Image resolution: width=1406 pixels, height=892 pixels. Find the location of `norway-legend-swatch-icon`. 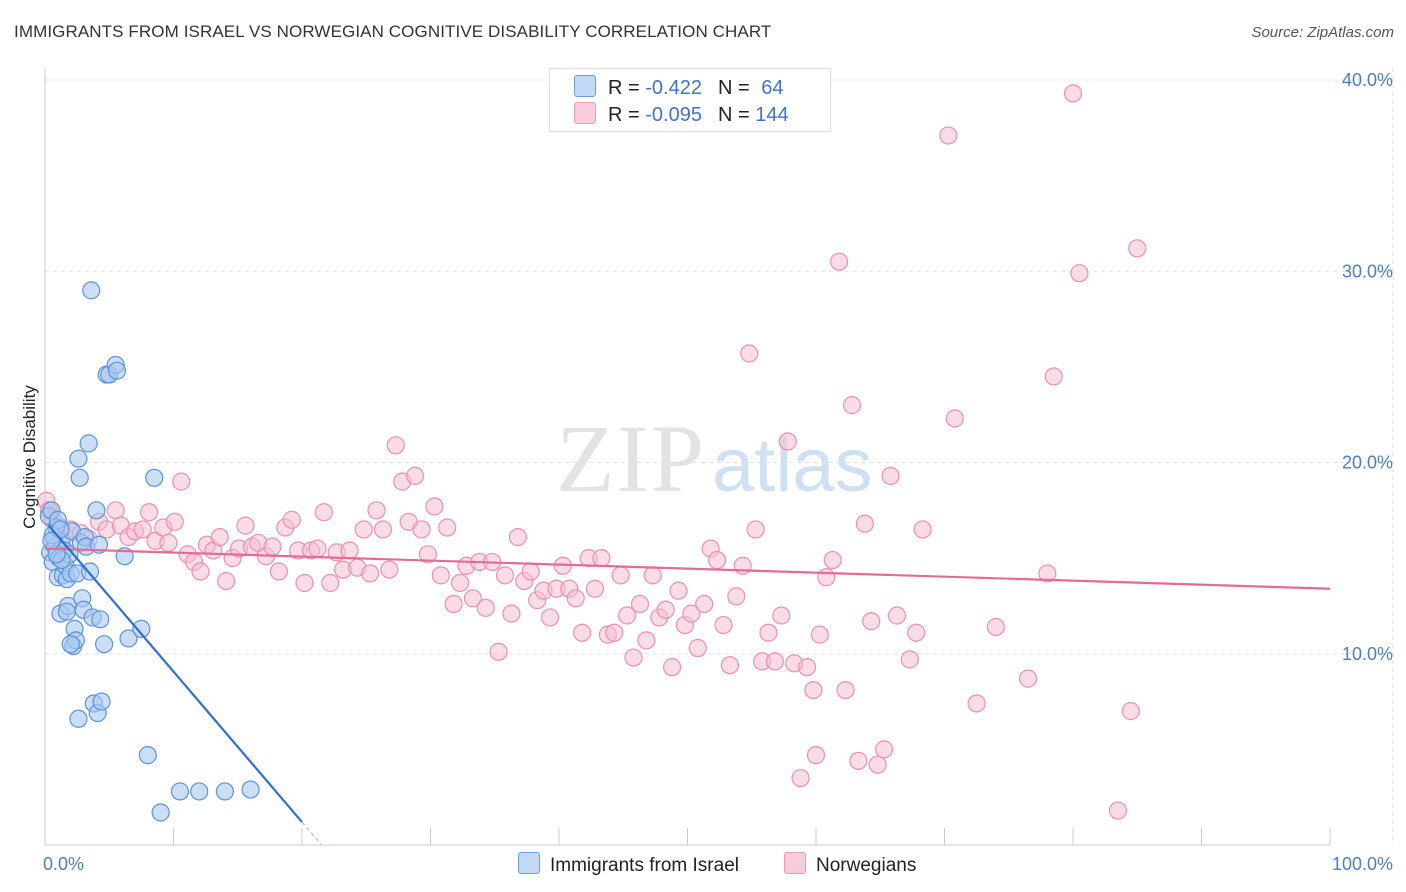

norway-legend-swatch-icon is located at coordinates (795, 863).